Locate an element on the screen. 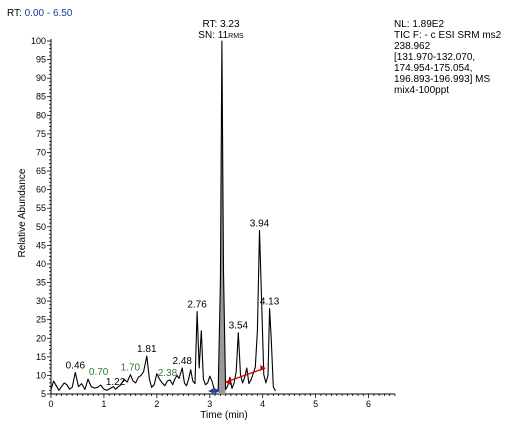 The height and width of the screenshot is (429, 507). peak-label: 0.70 is located at coordinates (99, 372).